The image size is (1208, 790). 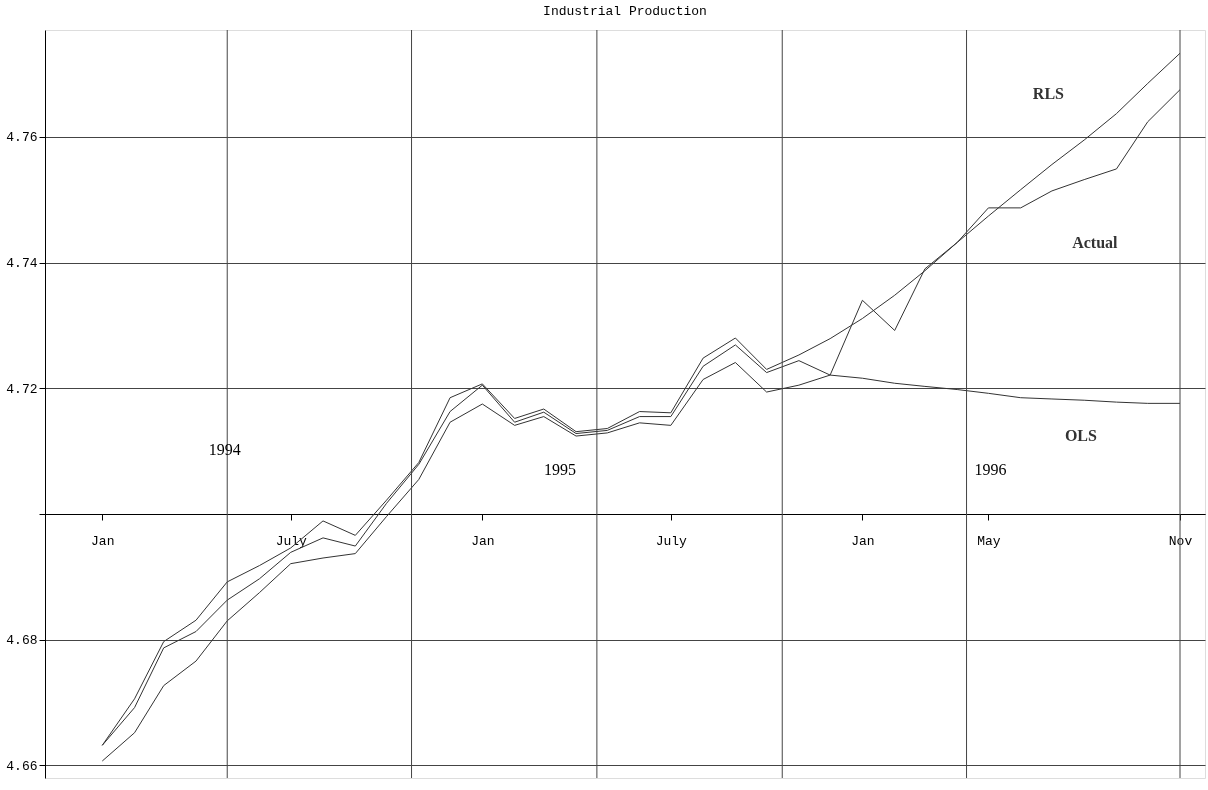 What do you see at coordinates (990, 469) in the screenshot?
I see `annotation: 1996` at bounding box center [990, 469].